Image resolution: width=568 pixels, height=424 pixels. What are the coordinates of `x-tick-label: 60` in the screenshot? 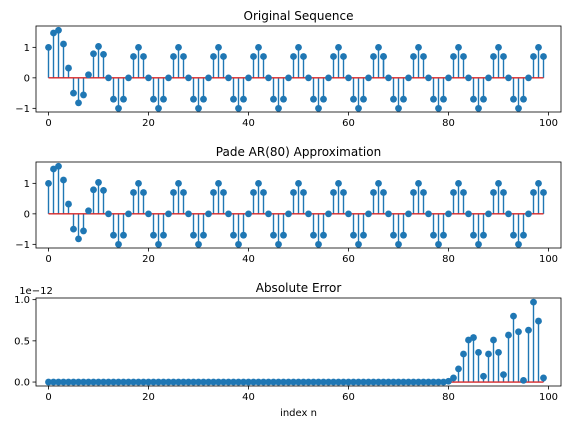 It's located at (348, 123).